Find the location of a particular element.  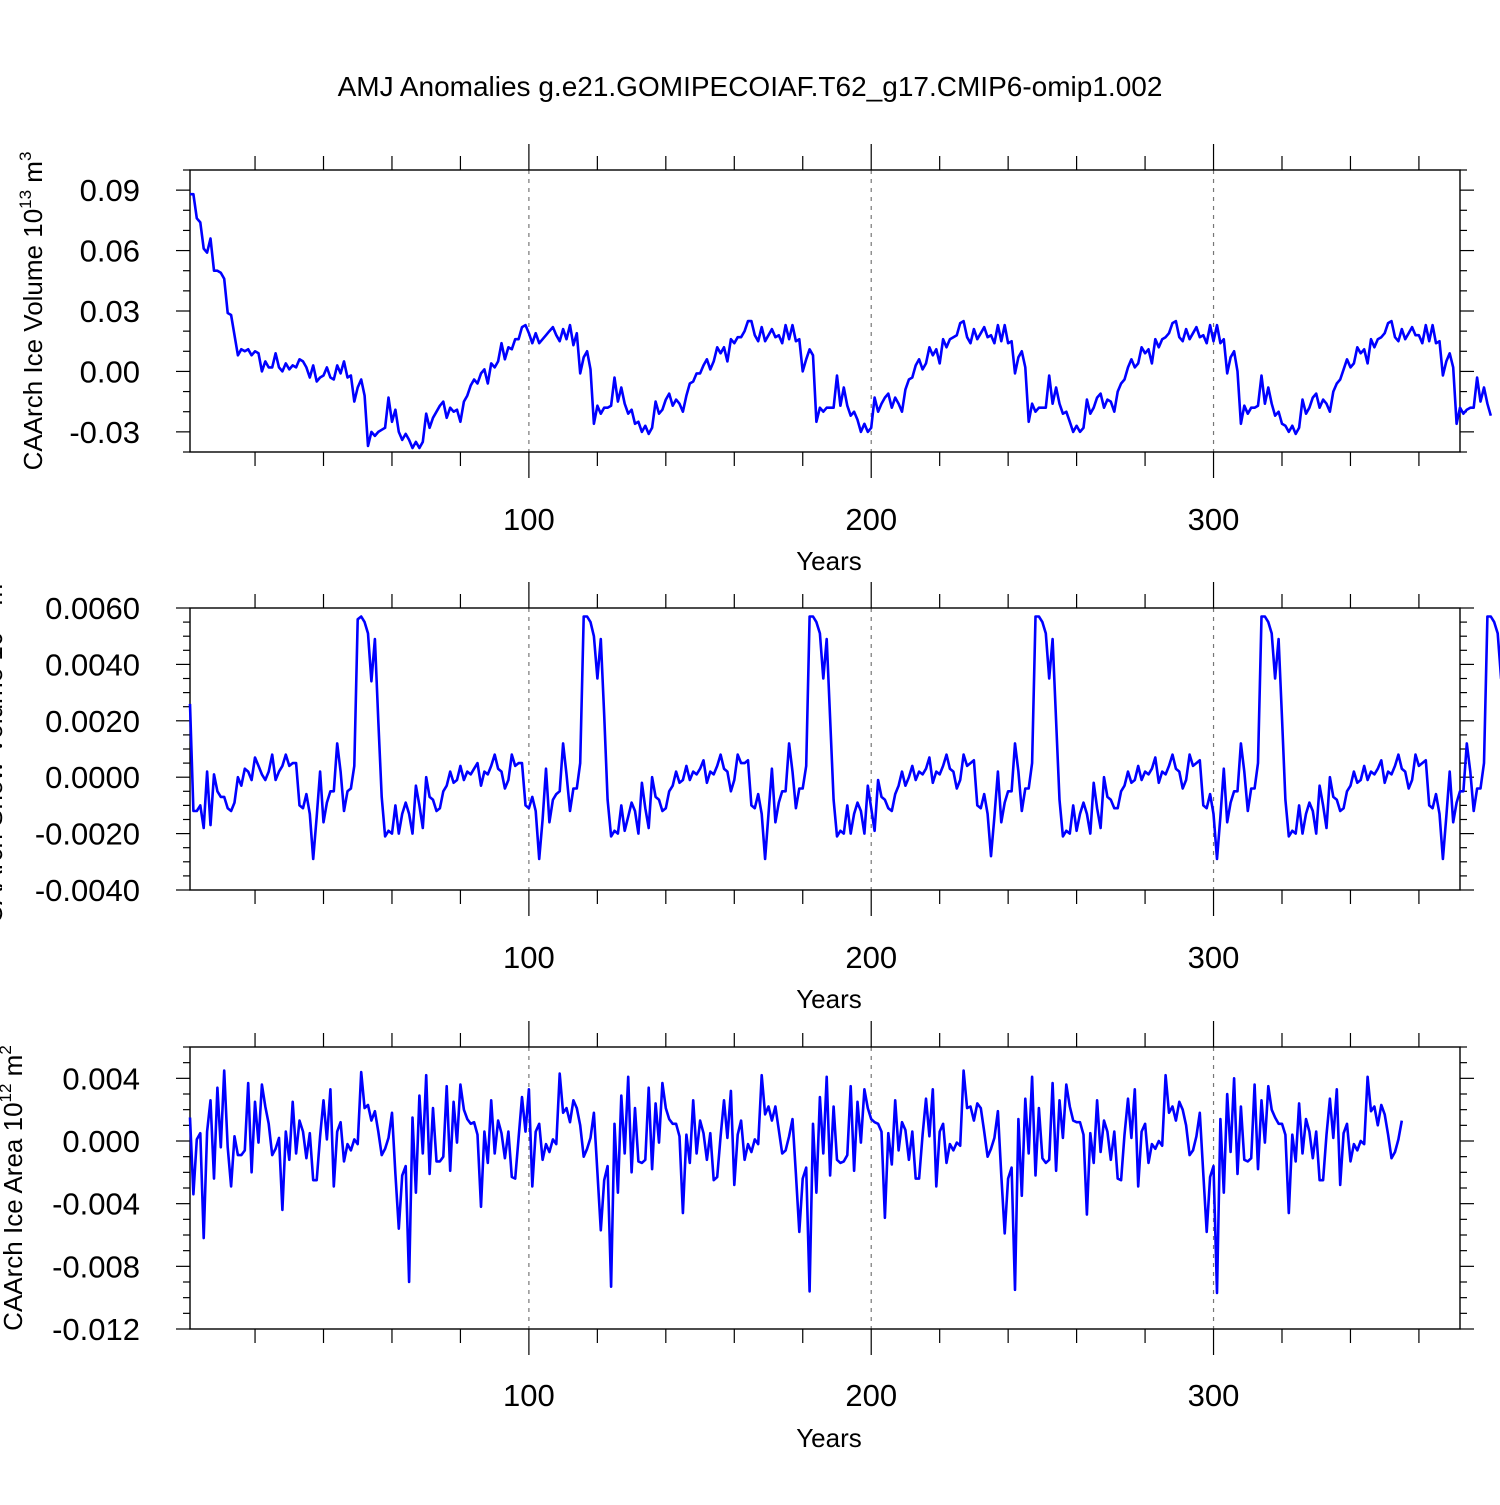

ice-area-xtick-label: 200 is located at coordinates (871, 1395).